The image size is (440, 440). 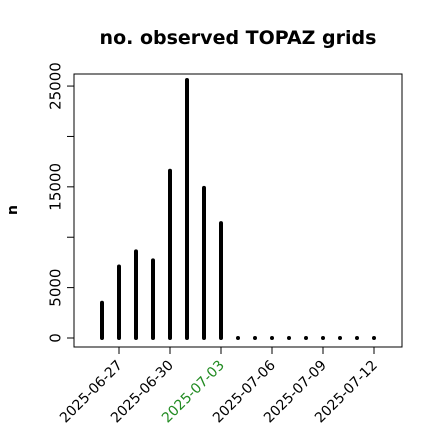 What do you see at coordinates (56, 338) in the screenshot?
I see `y-tick-label: 0` at bounding box center [56, 338].